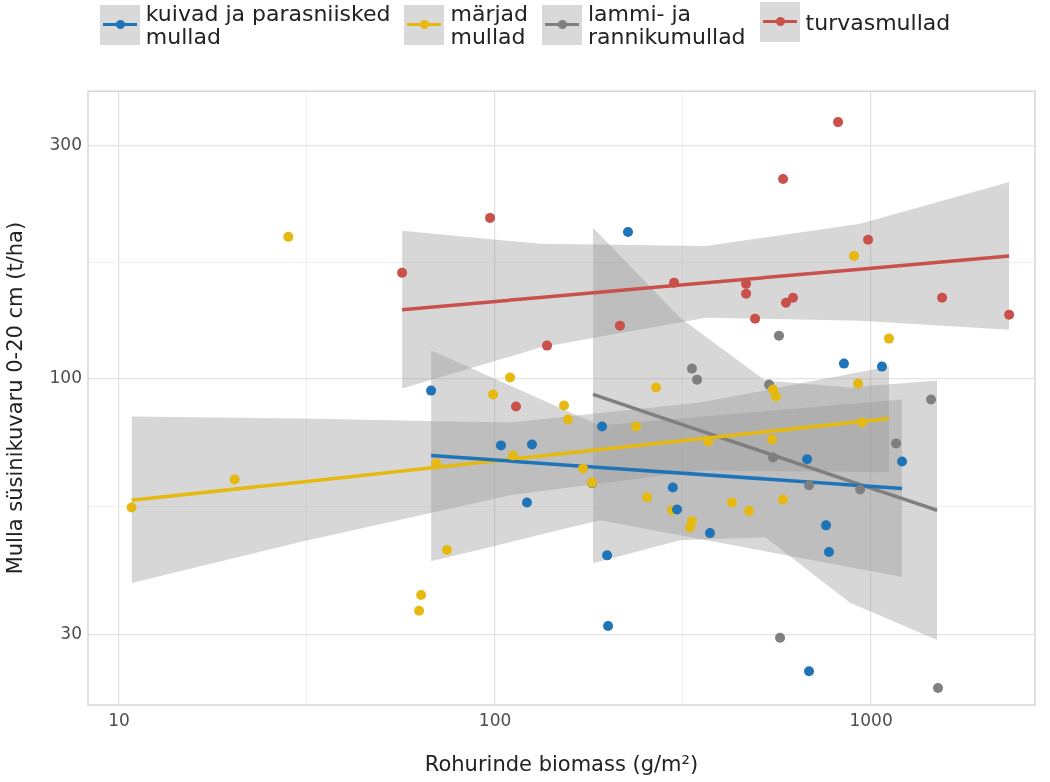 This screenshot has width=1050, height=782. Describe the element at coordinates (871, 719) in the screenshot. I see `x-tick-label: 1000` at that location.